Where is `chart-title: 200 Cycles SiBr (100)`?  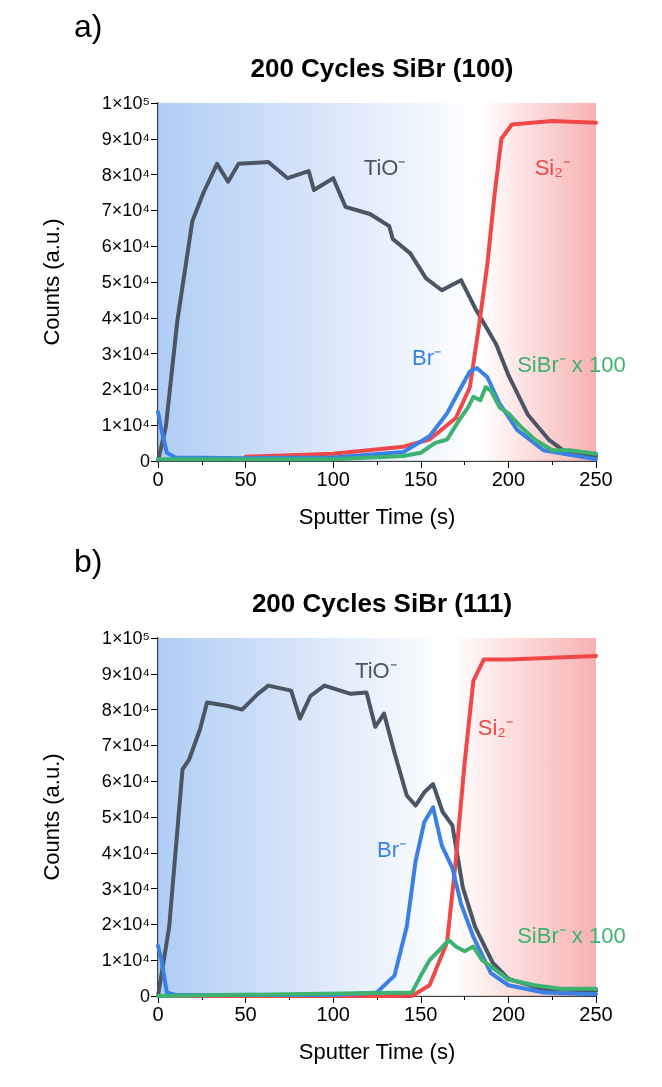 chart-title: 200 Cycles SiBr (100) is located at coordinates (382, 68).